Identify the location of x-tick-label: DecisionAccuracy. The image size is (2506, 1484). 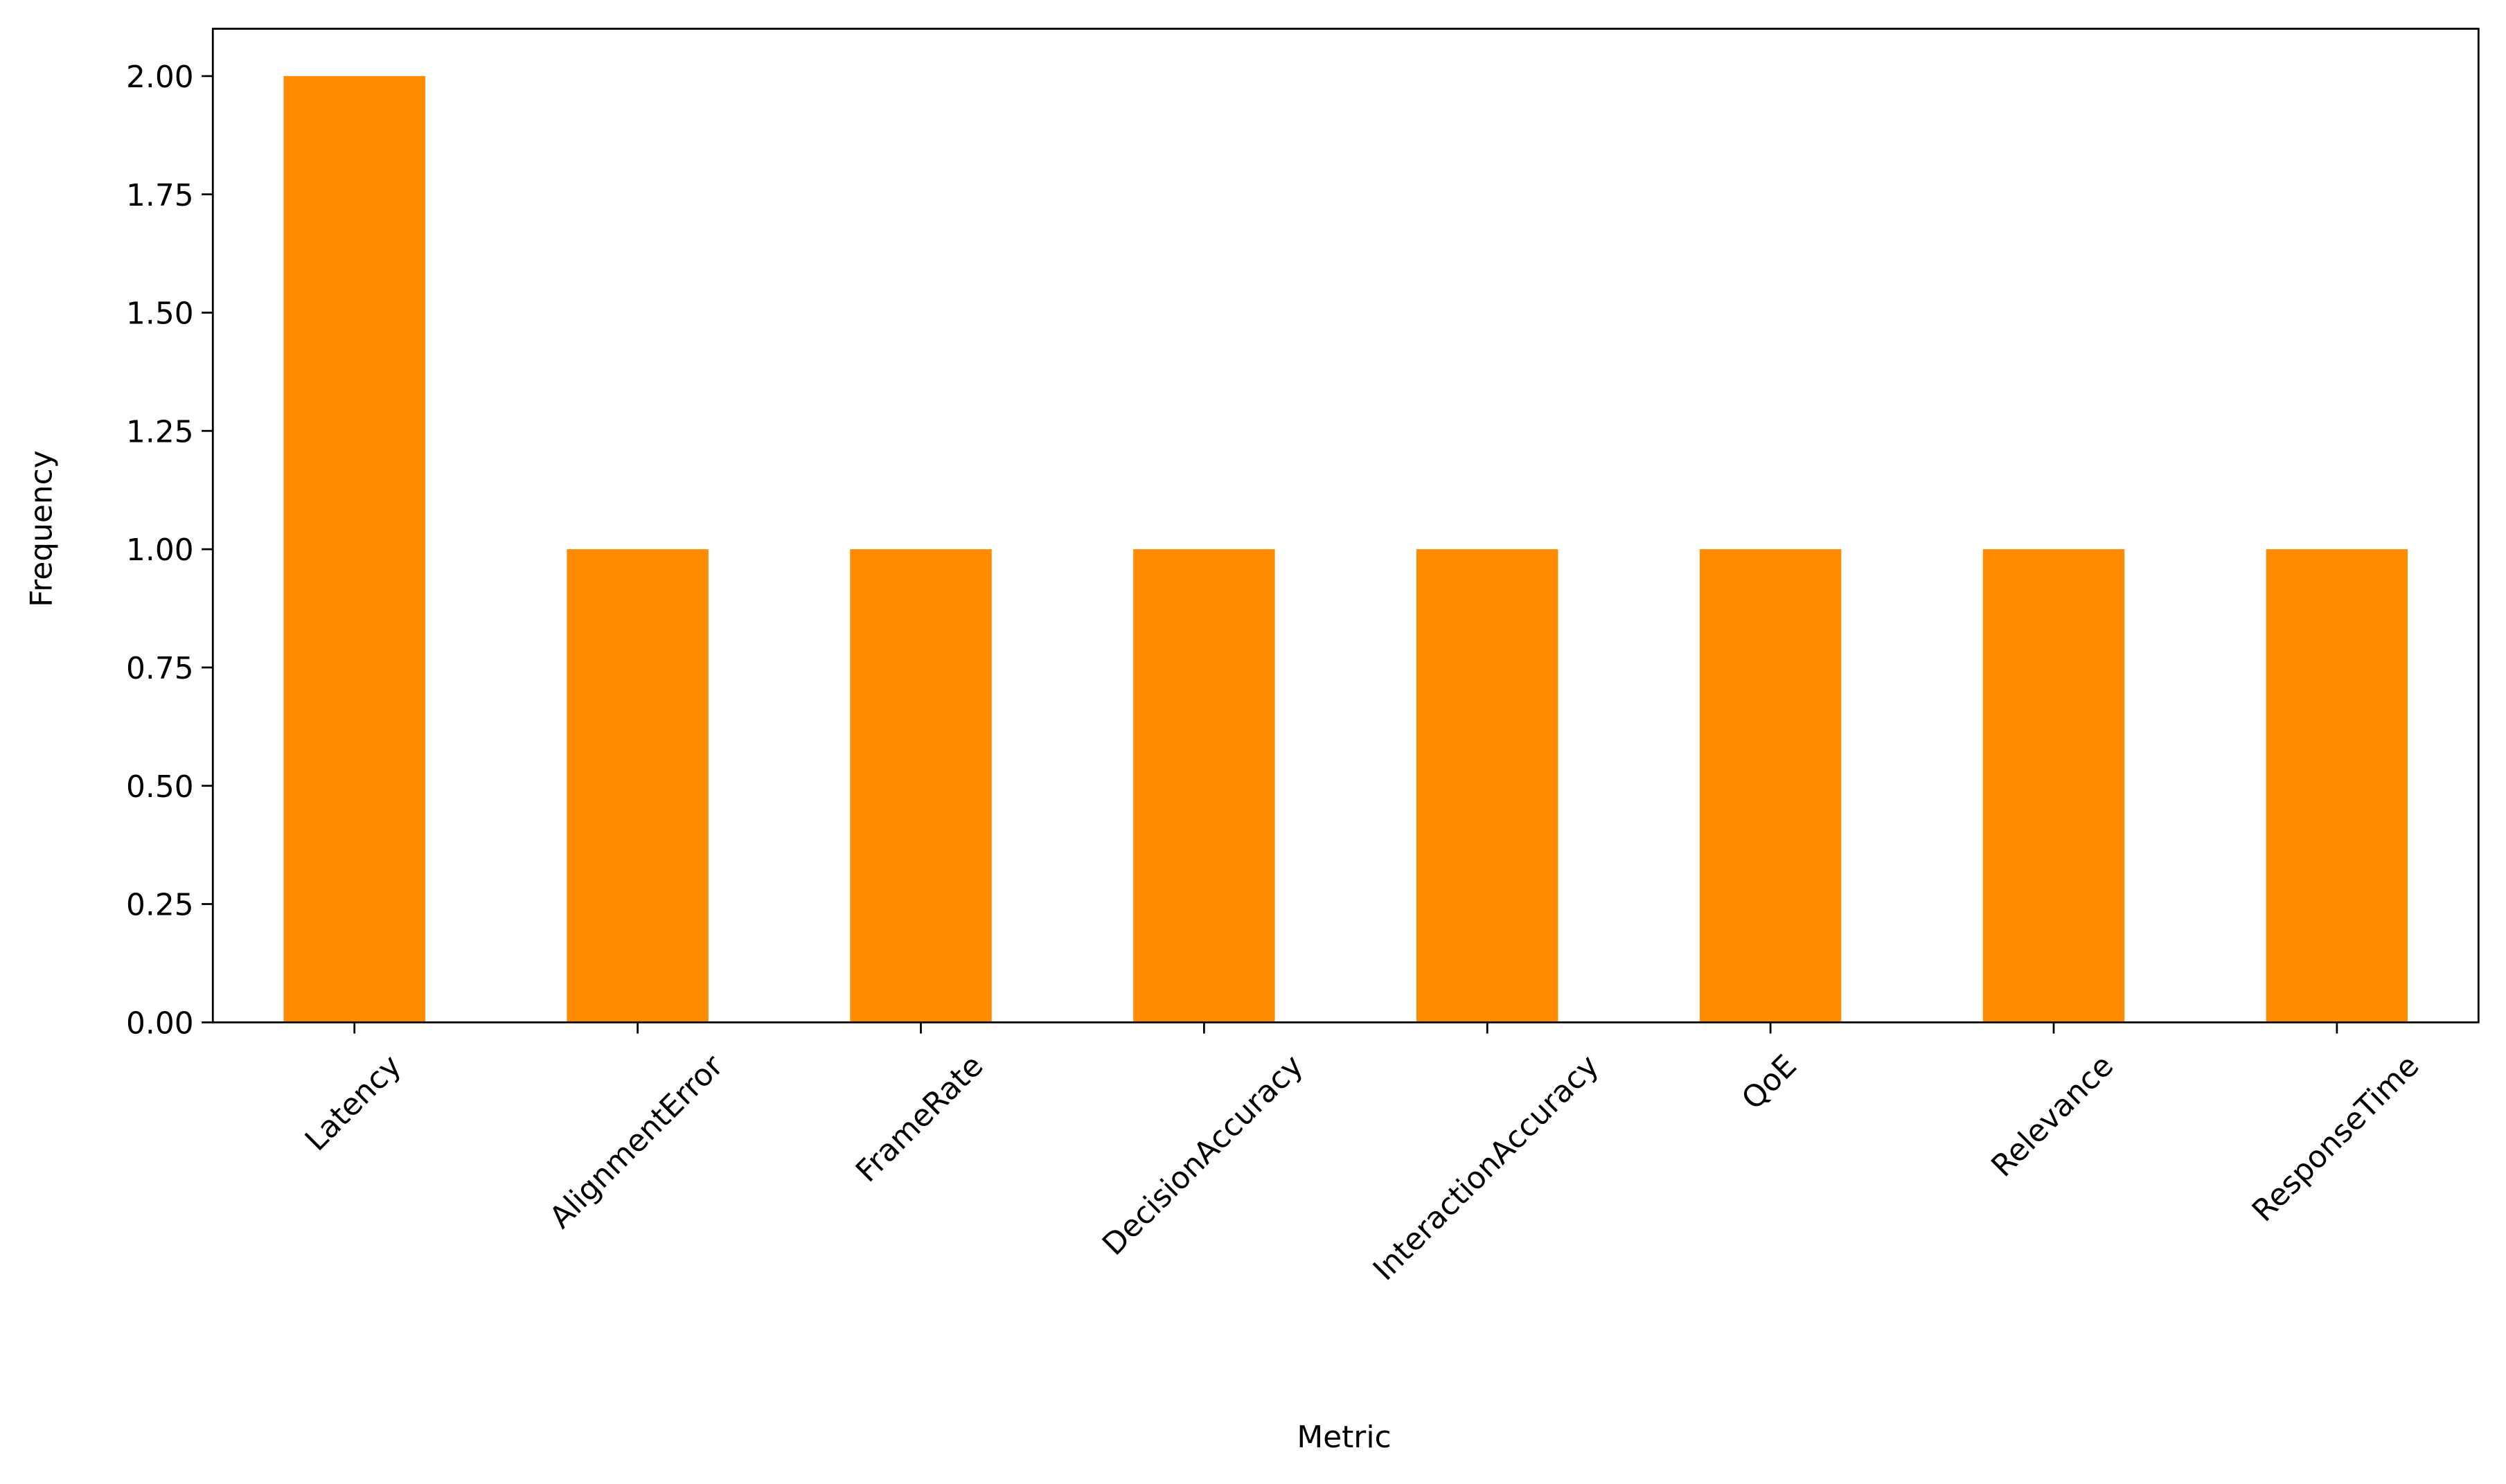
(1203, 1155).